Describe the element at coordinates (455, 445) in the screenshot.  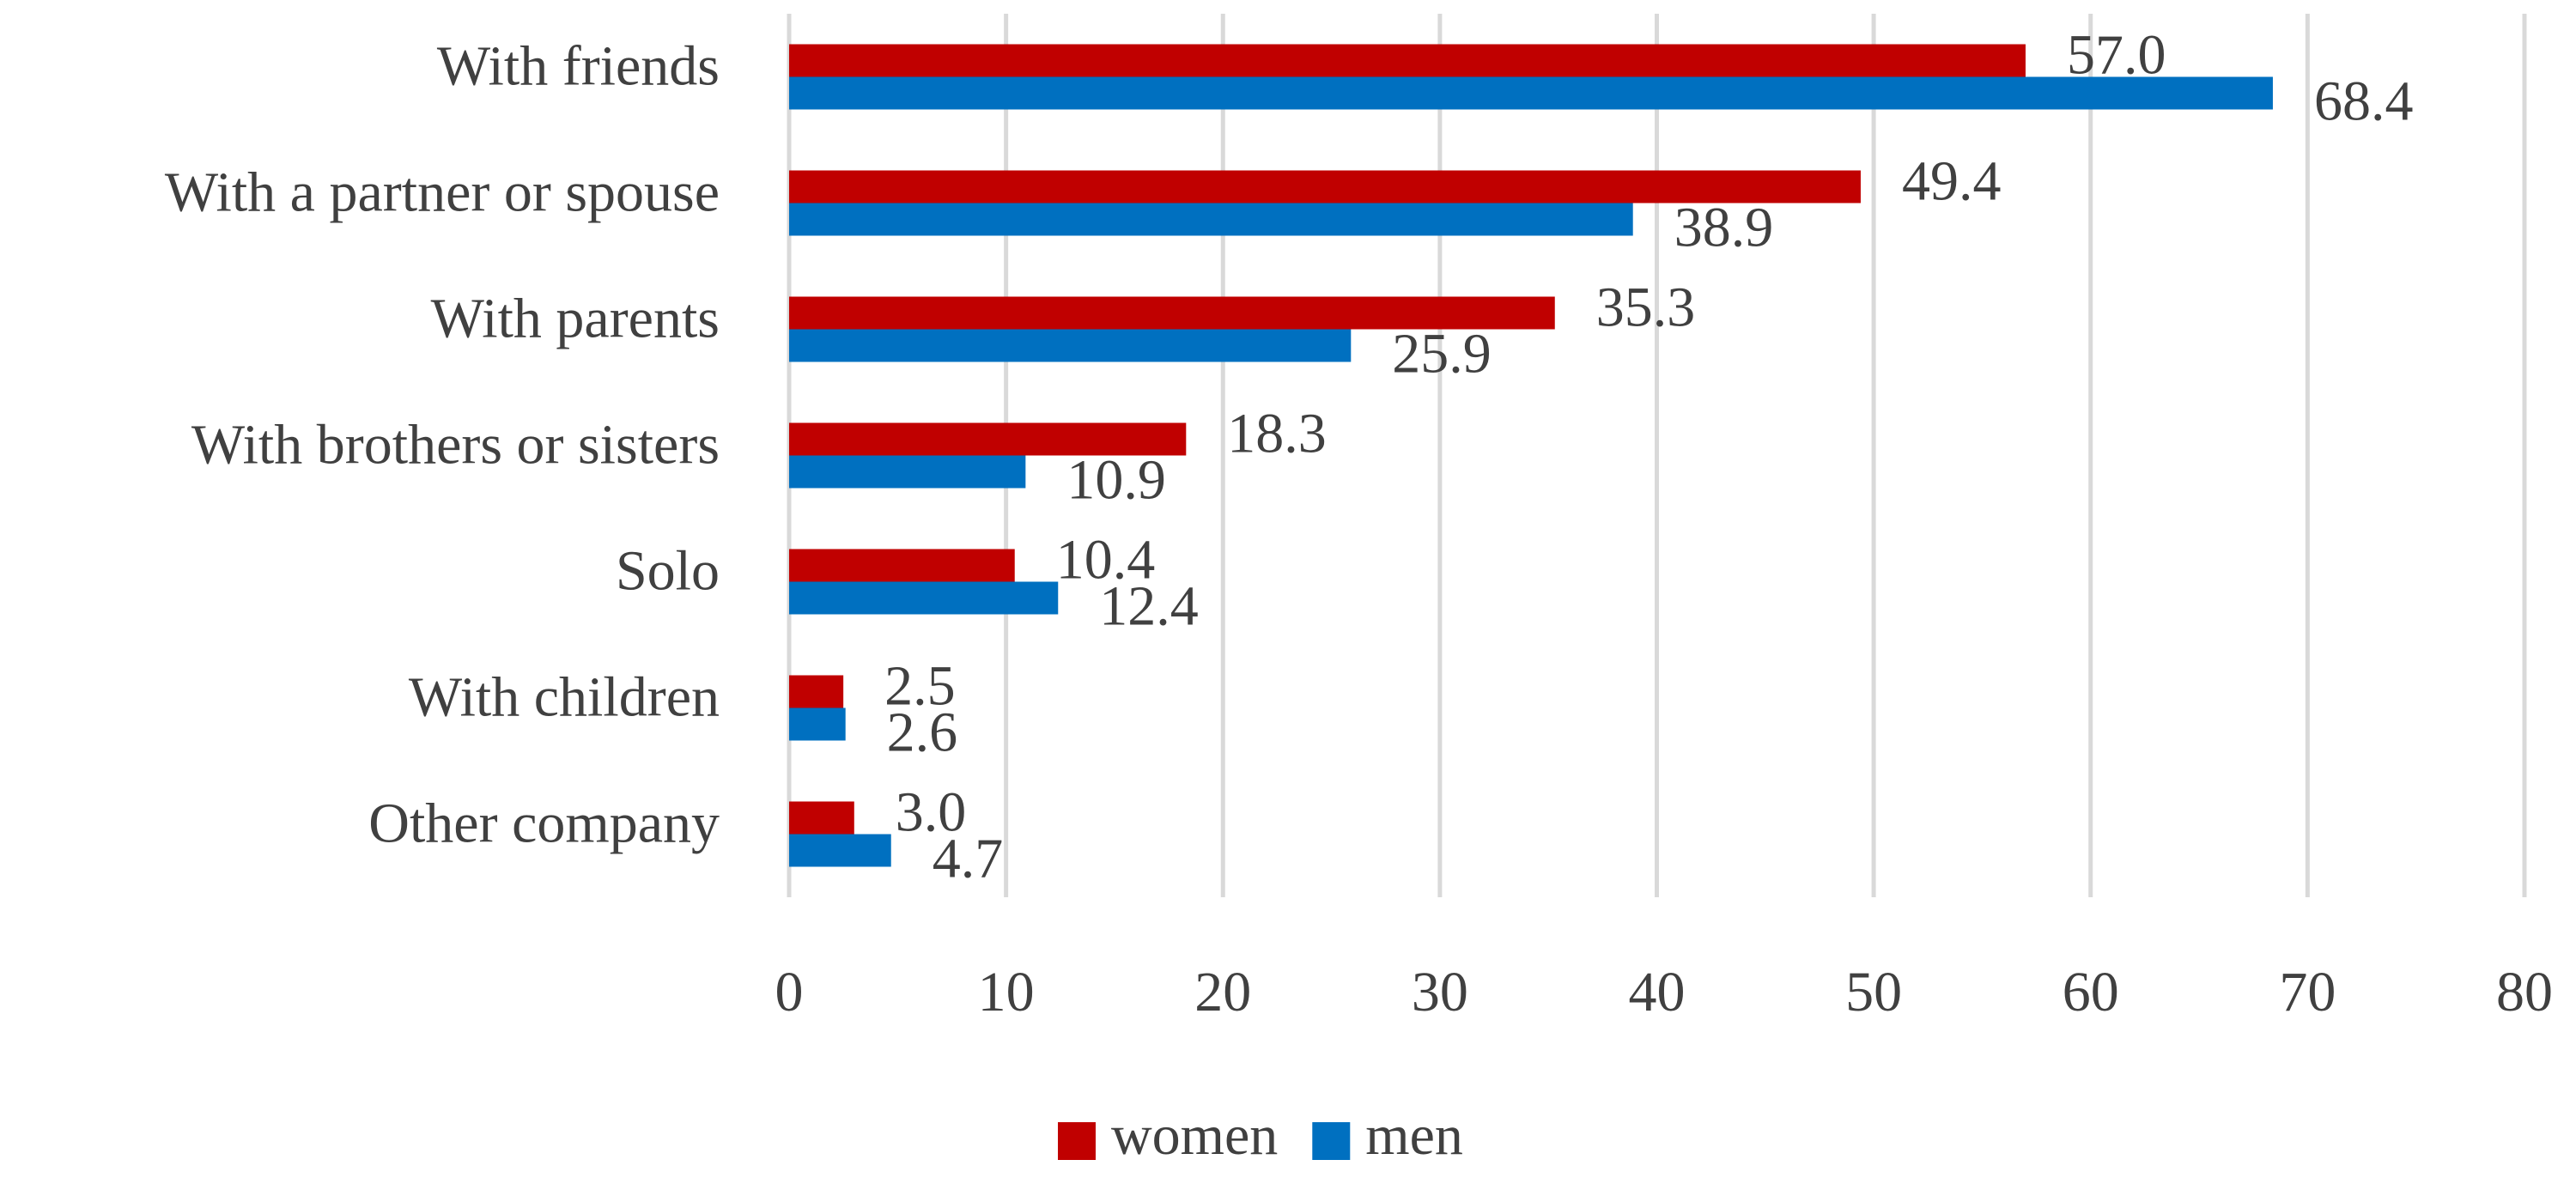
I see `y-tick-label: With brothers or sisters` at that location.